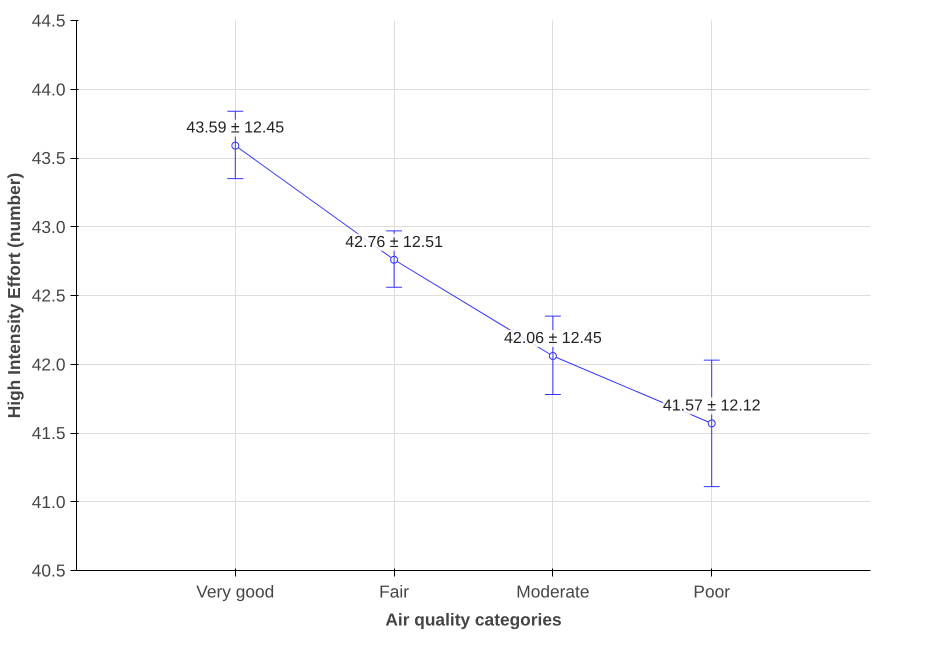 This screenshot has height=650, width=946. What do you see at coordinates (49, 20) in the screenshot?
I see `y-tick-label: 44.5` at bounding box center [49, 20].